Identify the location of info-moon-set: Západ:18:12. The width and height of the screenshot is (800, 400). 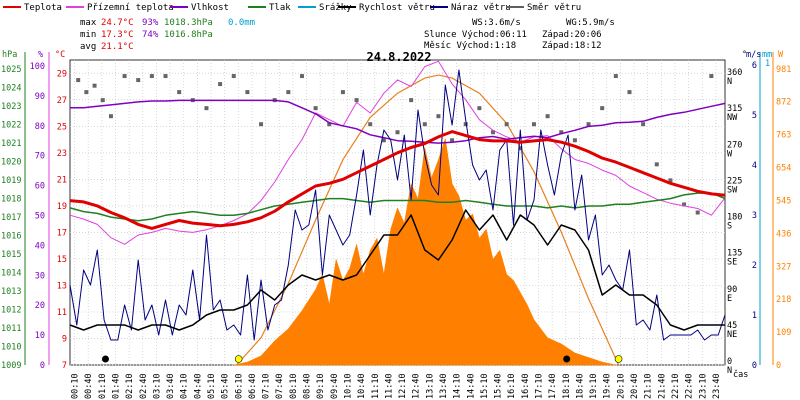
(572, 46).